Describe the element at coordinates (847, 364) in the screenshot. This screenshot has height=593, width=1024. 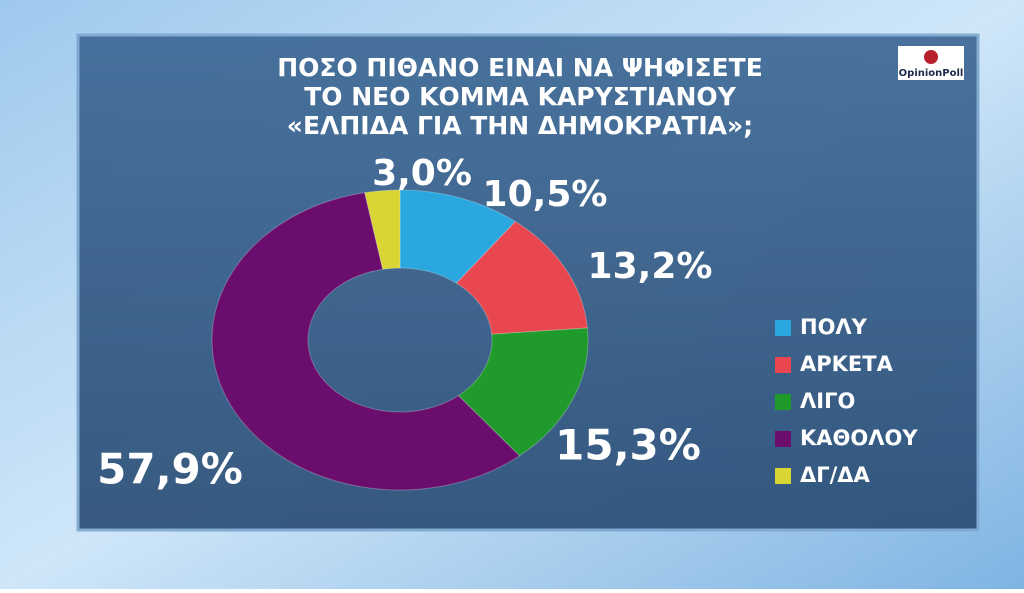
I see `legend-label: ΑΡΚΕΤΑ` at that location.